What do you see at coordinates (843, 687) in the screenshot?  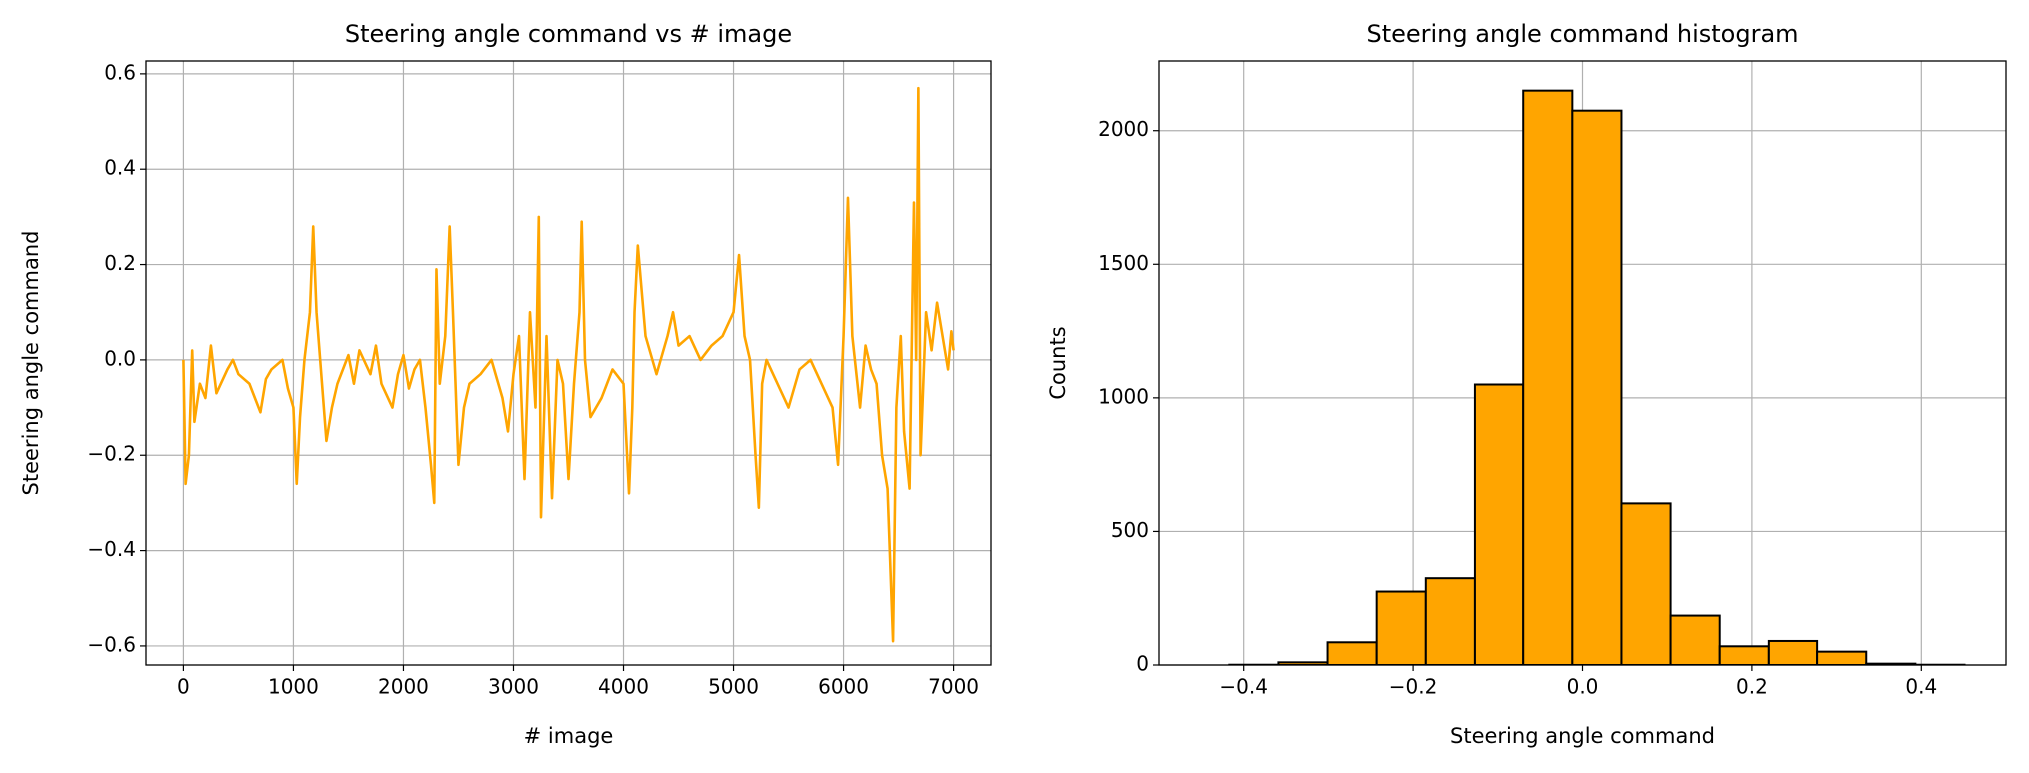 I see `x-tick-label: 6000` at bounding box center [843, 687].